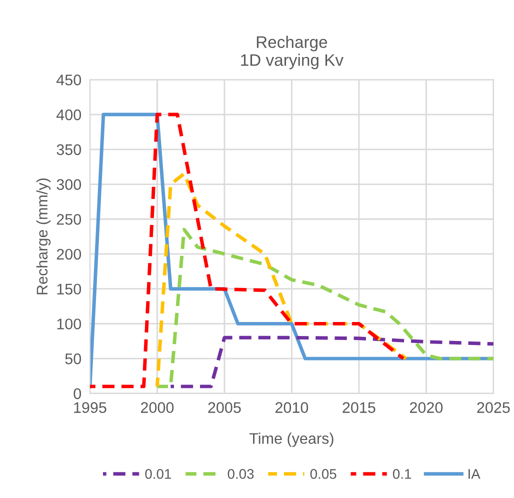 The image size is (514, 498). What do you see at coordinates (69, 114) in the screenshot?
I see `y-tick-label: 400` at bounding box center [69, 114].